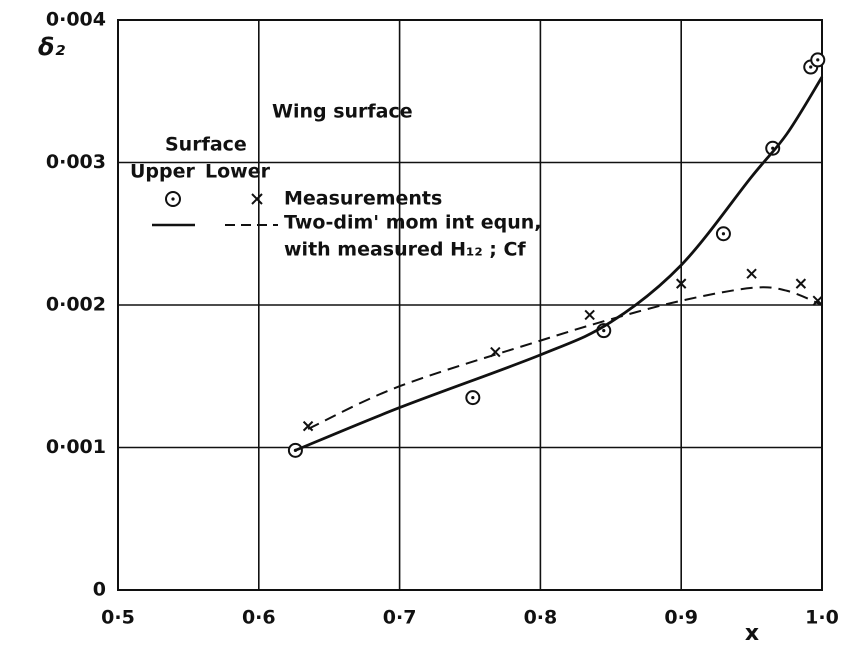  Describe the element at coordinates (342, 112) in the screenshot. I see `legend-title: Wing surface` at that location.